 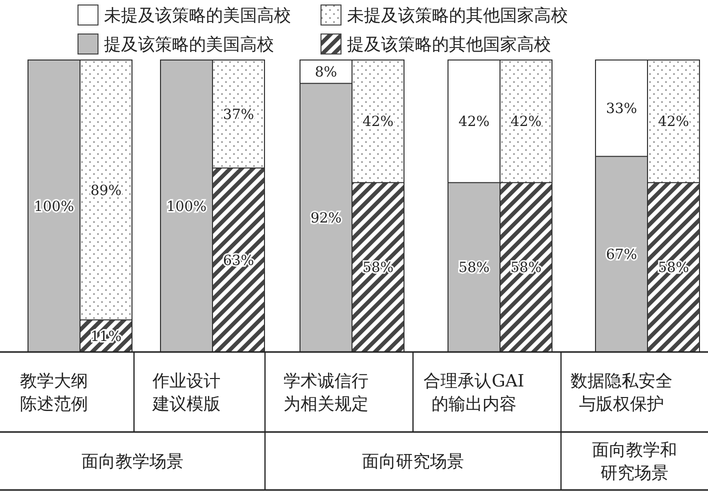 What do you see at coordinates (634, 462) in the screenshot?
I see `text: 面向教学和研究场景` at bounding box center [634, 462].